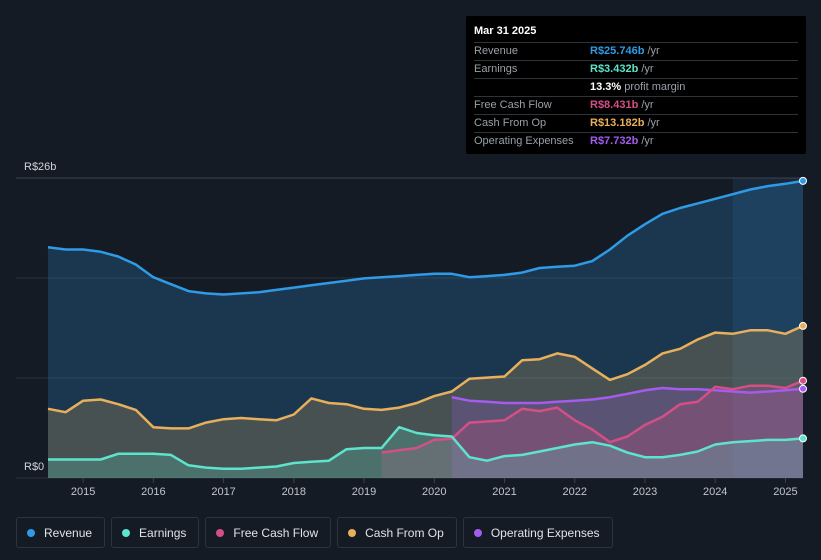 This screenshot has height=560, width=821. I want to click on legend-label: Operating Expenses, so click(545, 532).